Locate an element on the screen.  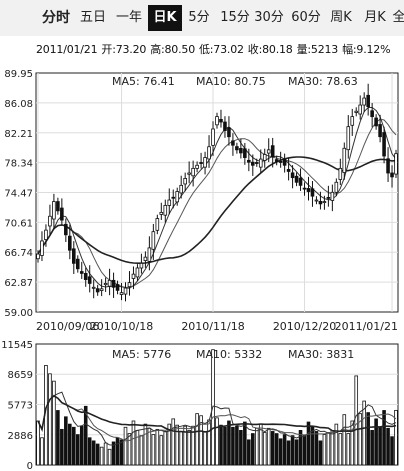
date-tick-label: 2010/10/18 is located at coordinates (121, 326).